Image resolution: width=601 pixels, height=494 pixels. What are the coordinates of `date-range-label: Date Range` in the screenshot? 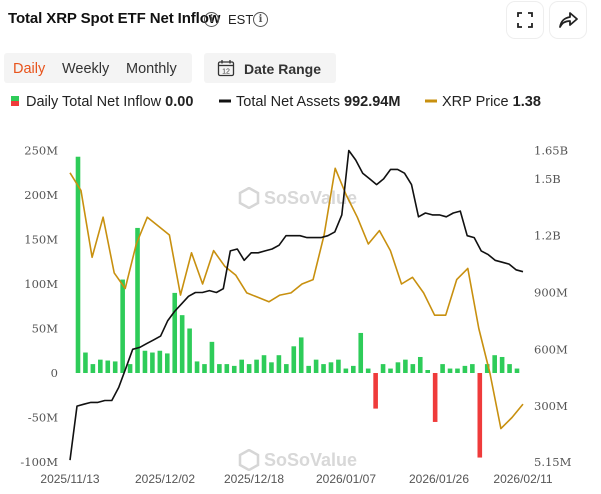 It's located at (283, 69).